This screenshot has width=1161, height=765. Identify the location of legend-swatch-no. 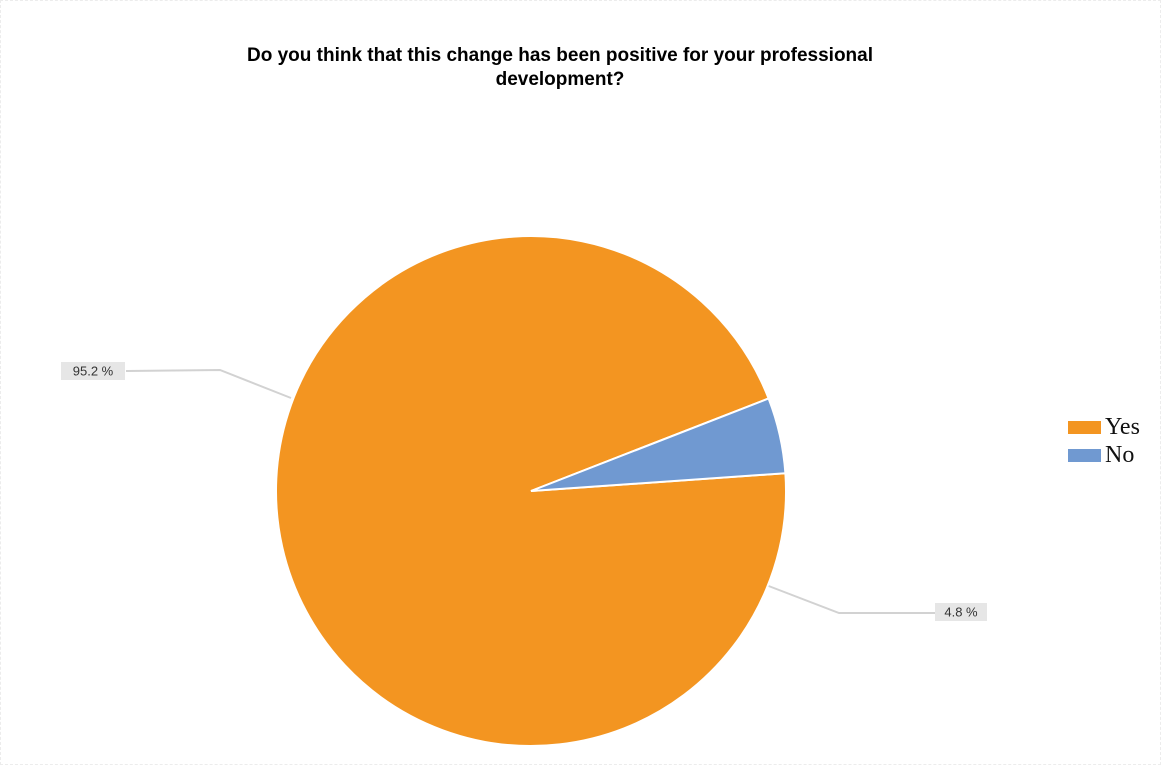
(1084, 455).